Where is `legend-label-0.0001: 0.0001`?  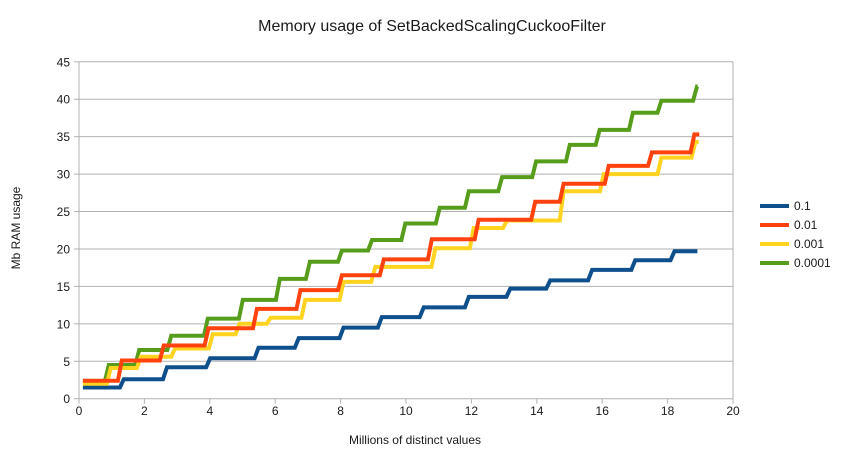
legend-label-0.0001: 0.0001 is located at coordinates (812, 262).